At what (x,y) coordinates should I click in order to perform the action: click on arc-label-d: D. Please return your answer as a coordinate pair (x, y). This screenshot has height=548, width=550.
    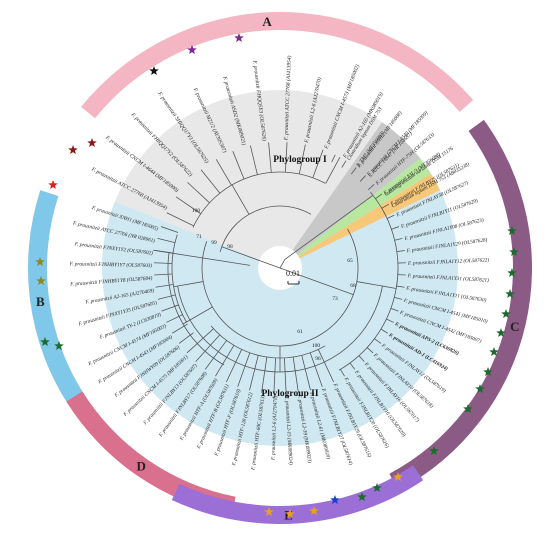
    Looking at the image, I should click on (140, 466).